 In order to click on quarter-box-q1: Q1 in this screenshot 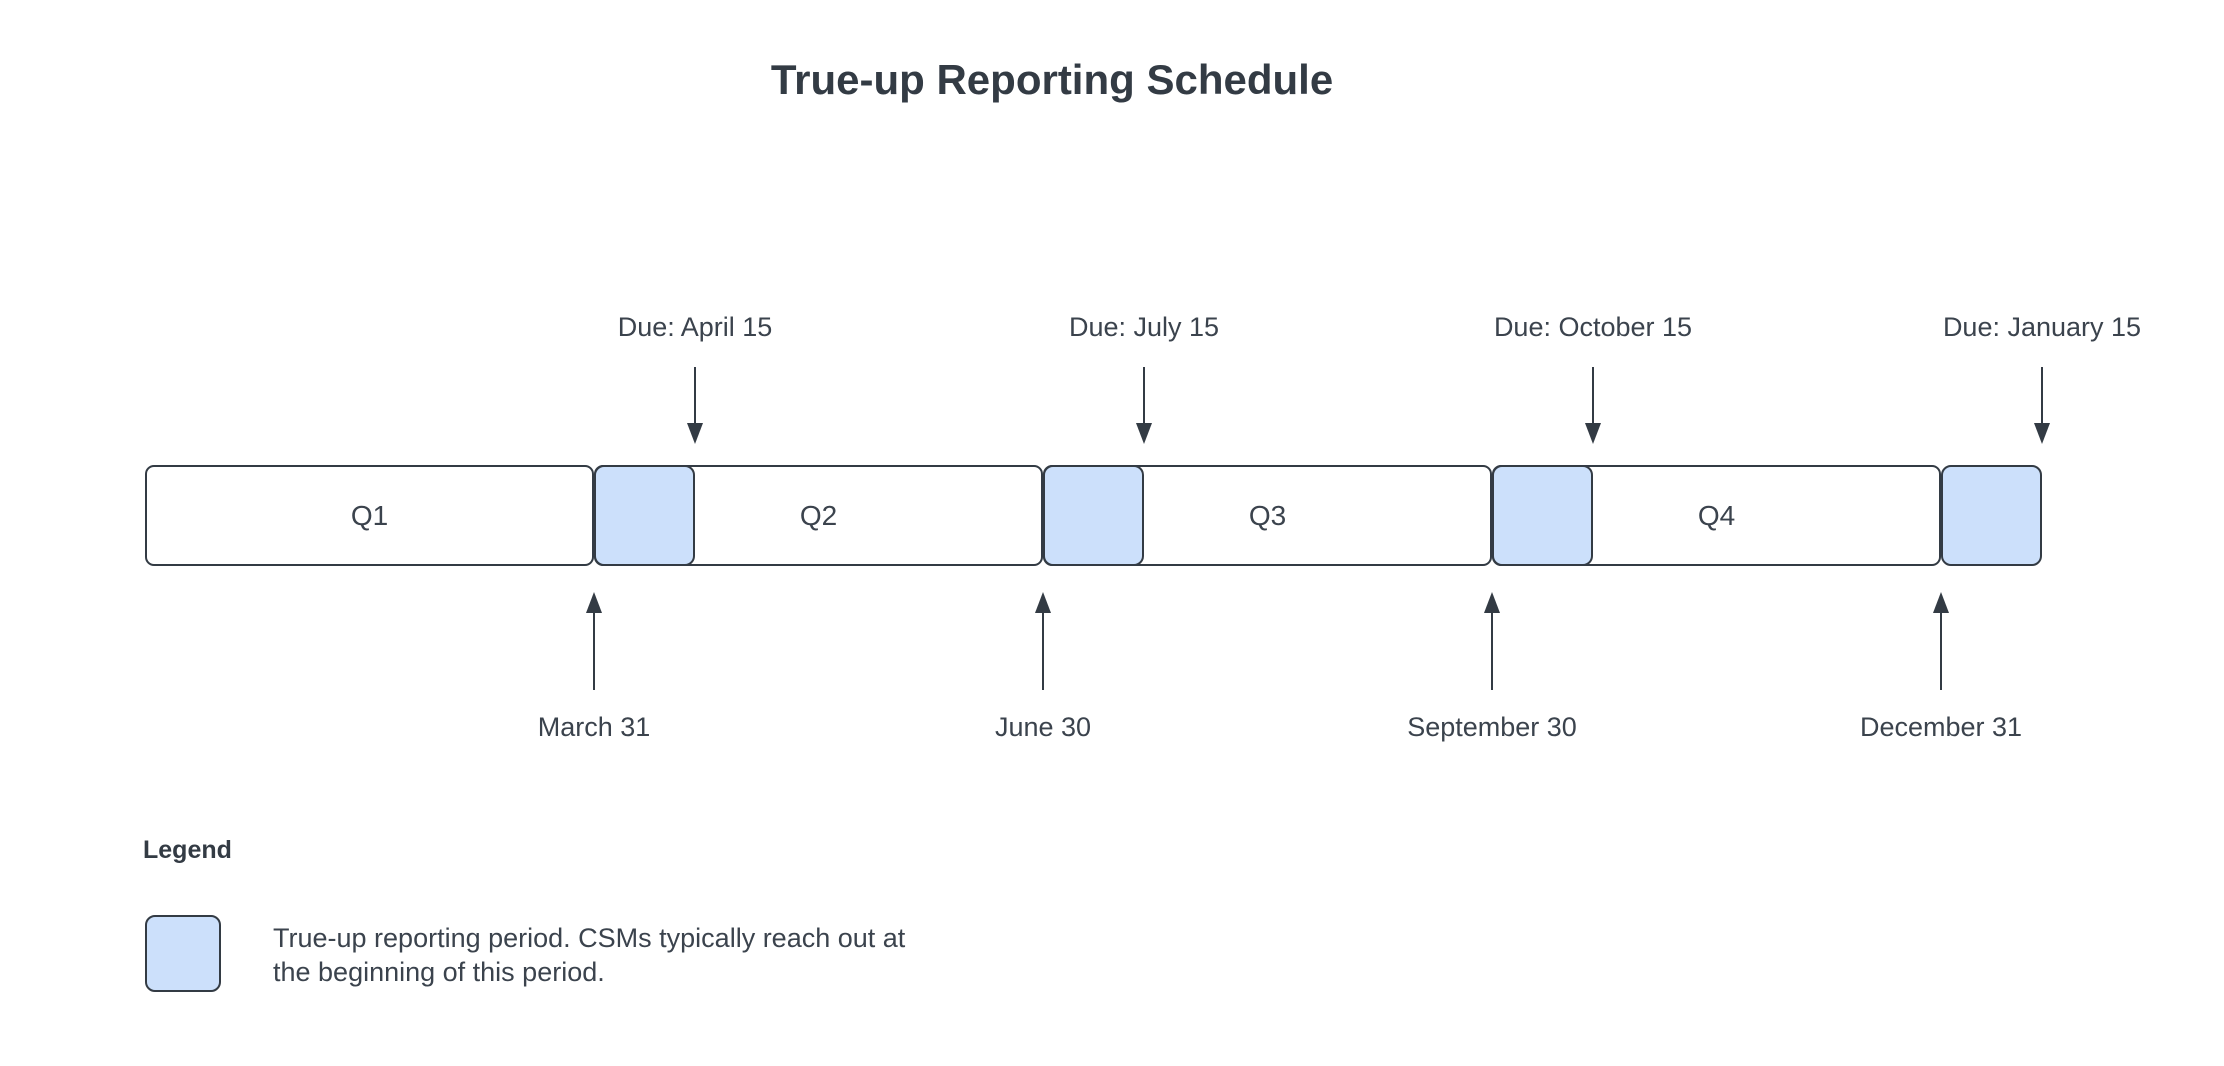, I will do `click(369, 515)`.